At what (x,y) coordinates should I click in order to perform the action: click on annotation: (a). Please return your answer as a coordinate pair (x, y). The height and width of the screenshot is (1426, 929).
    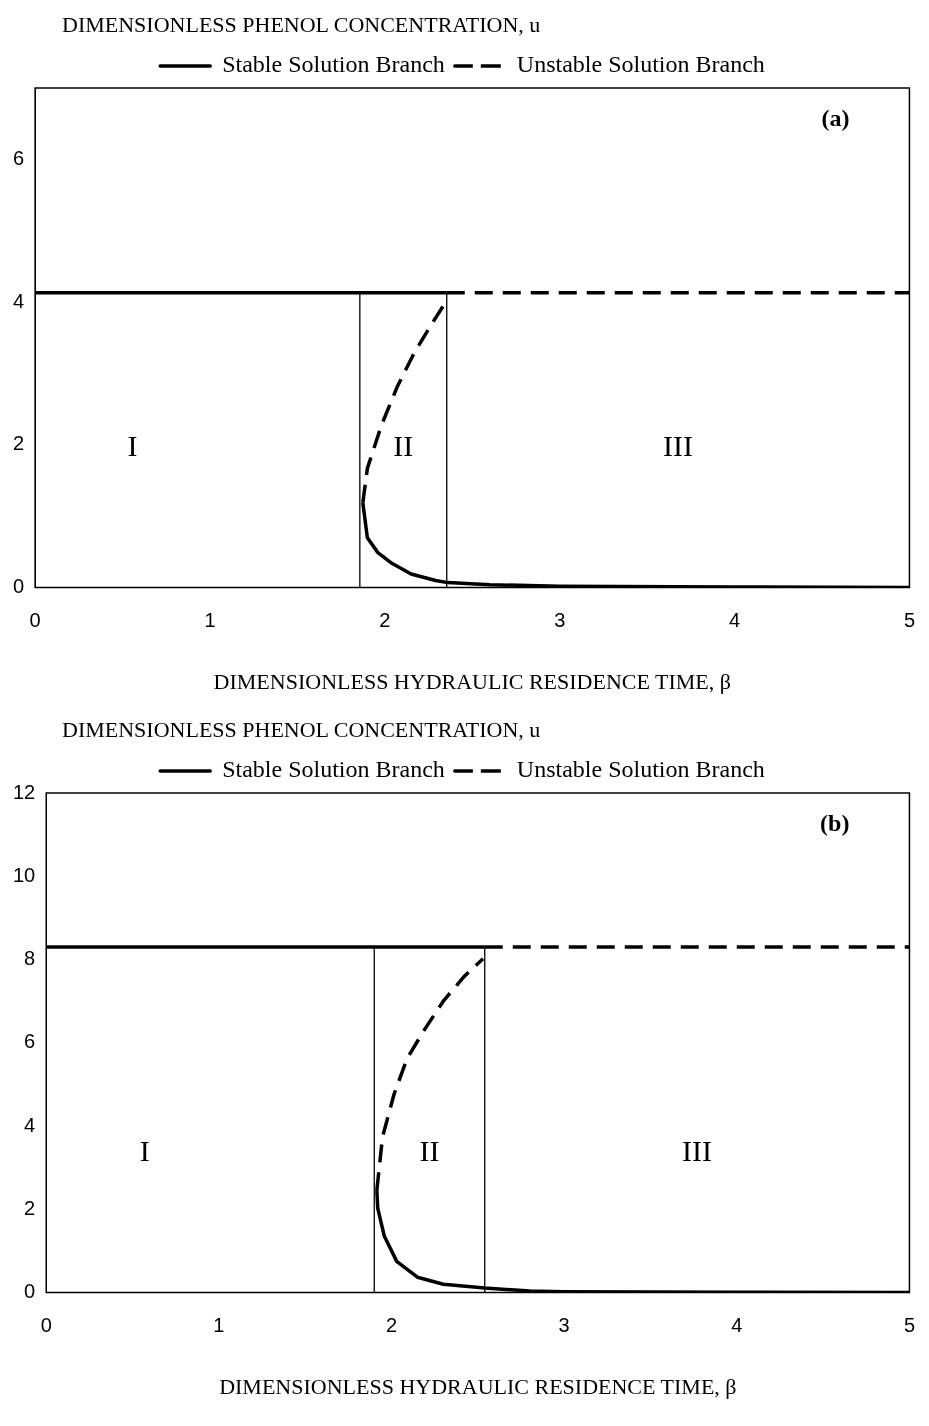
    Looking at the image, I should click on (835, 118).